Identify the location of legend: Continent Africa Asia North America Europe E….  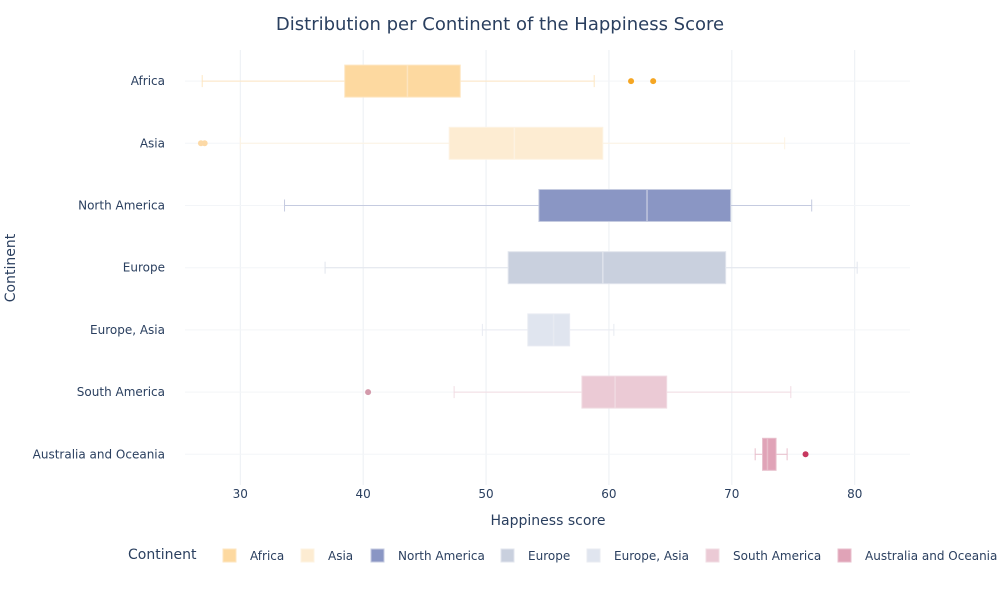
(562, 555).